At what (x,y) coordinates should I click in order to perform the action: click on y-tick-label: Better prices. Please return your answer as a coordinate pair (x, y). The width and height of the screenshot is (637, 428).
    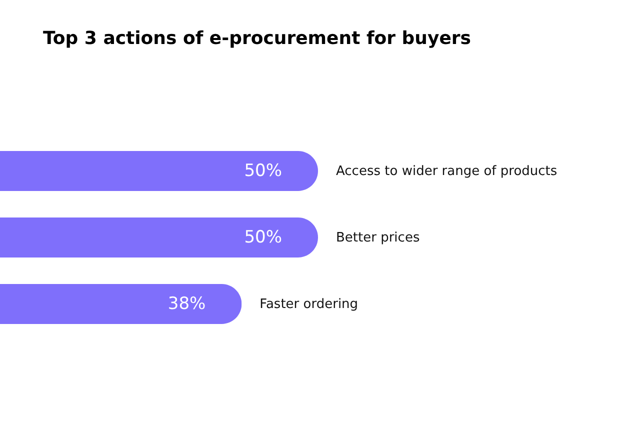
    Looking at the image, I should click on (378, 238).